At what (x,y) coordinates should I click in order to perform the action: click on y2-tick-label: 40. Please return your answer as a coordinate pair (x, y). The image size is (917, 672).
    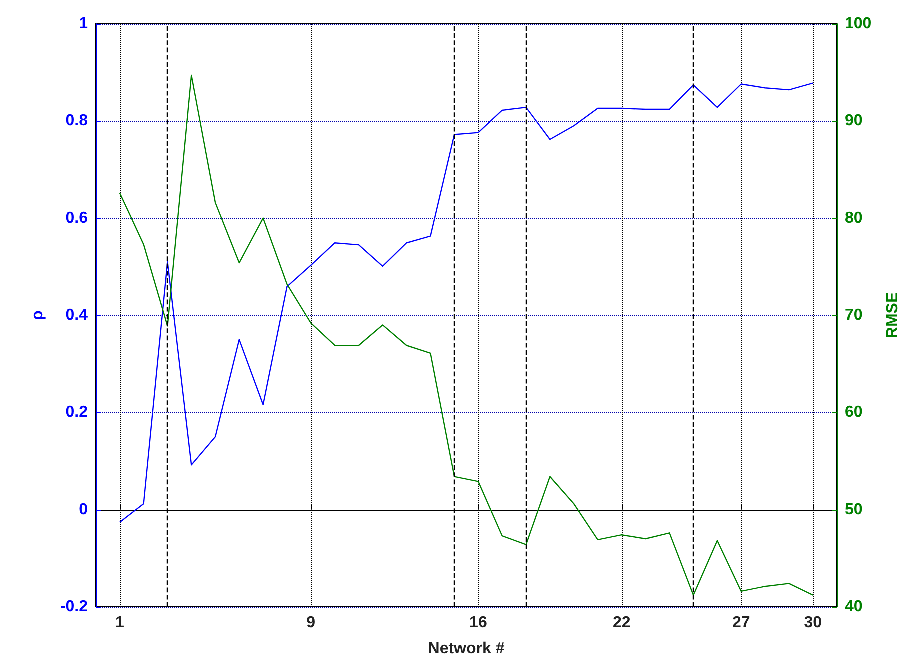
    Looking at the image, I should click on (854, 607).